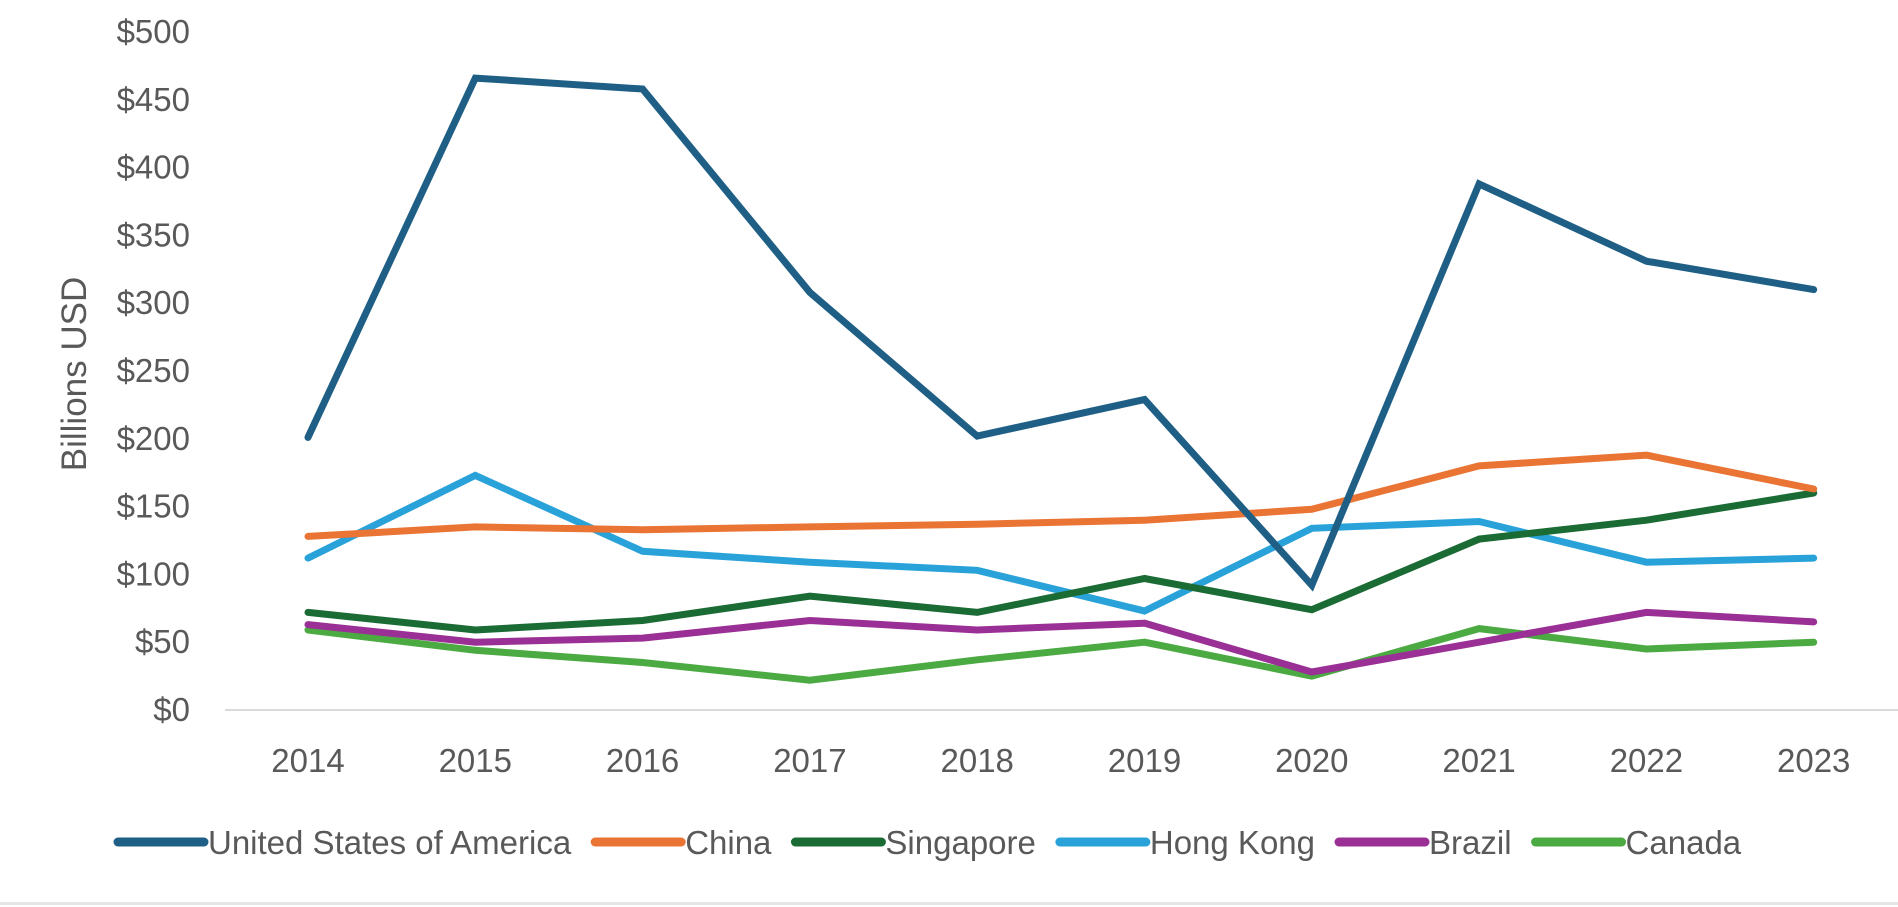 The width and height of the screenshot is (1898, 907). I want to click on series-line-singapore, so click(1061, 561).